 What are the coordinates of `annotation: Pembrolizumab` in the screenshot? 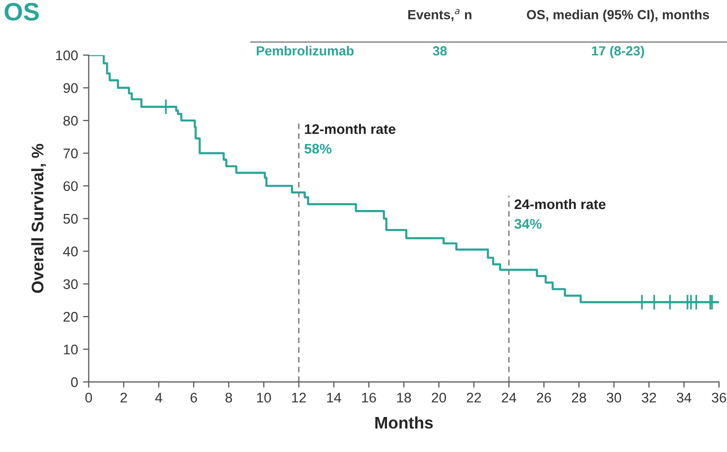 It's located at (305, 51).